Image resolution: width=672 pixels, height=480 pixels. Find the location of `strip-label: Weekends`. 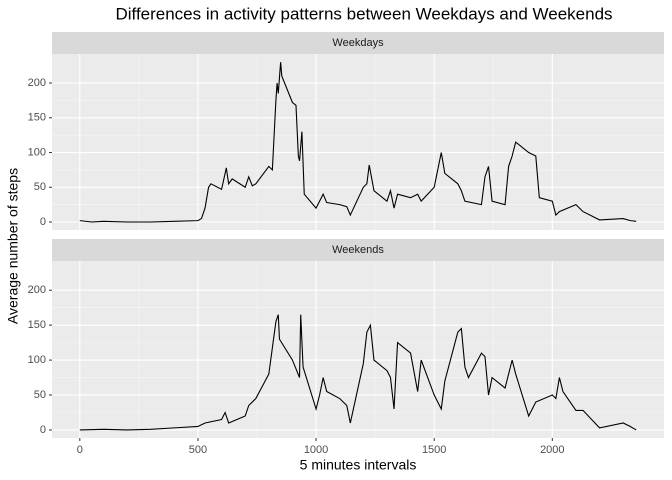

strip-label: Weekends is located at coordinates (358, 250).